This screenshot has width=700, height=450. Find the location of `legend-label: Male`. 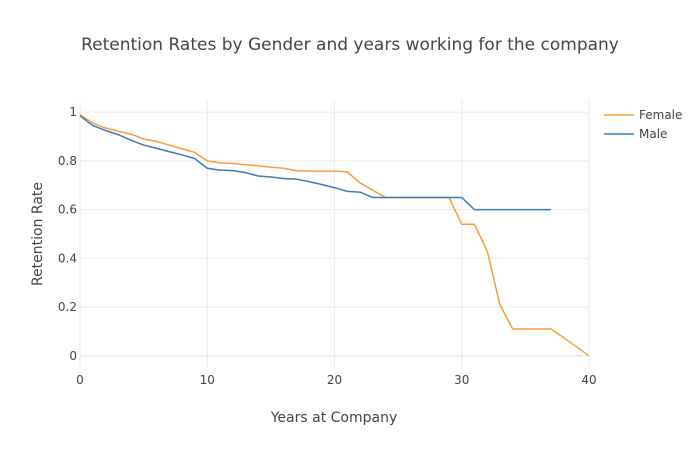

legend-label: Male is located at coordinates (653, 134).